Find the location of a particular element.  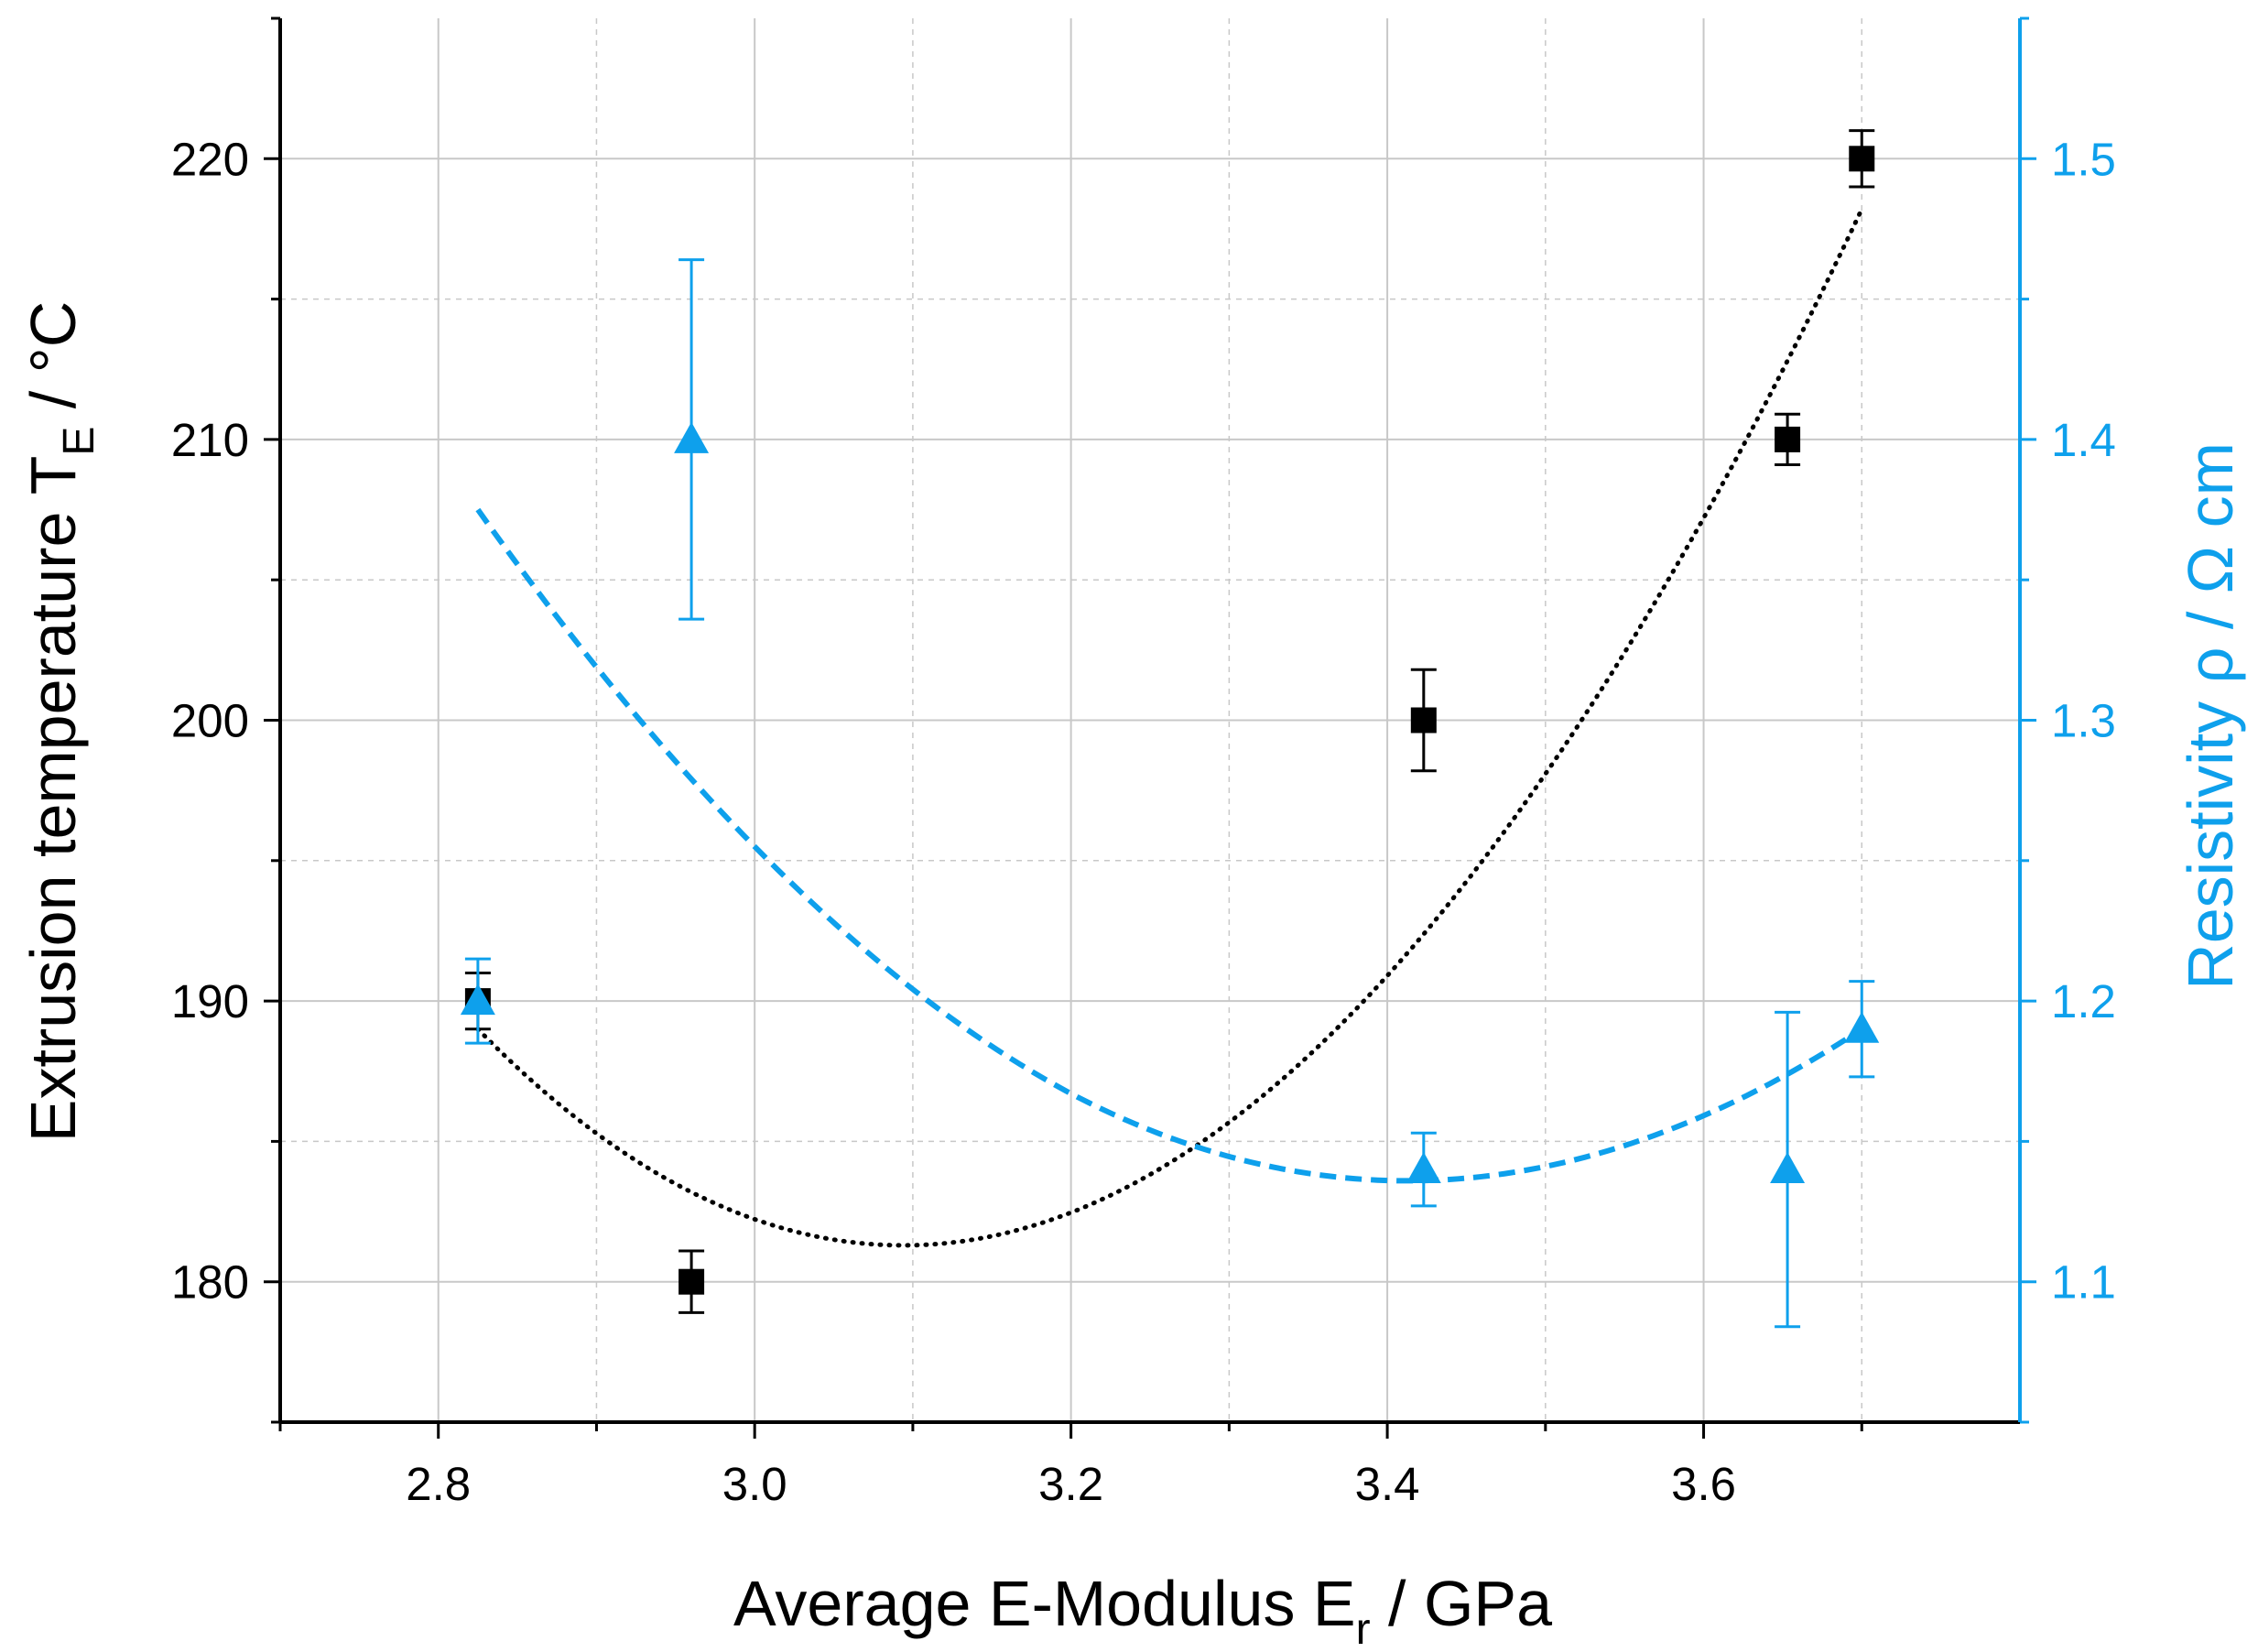

y-tick-label-right: 1.5 is located at coordinates (2084, 159).